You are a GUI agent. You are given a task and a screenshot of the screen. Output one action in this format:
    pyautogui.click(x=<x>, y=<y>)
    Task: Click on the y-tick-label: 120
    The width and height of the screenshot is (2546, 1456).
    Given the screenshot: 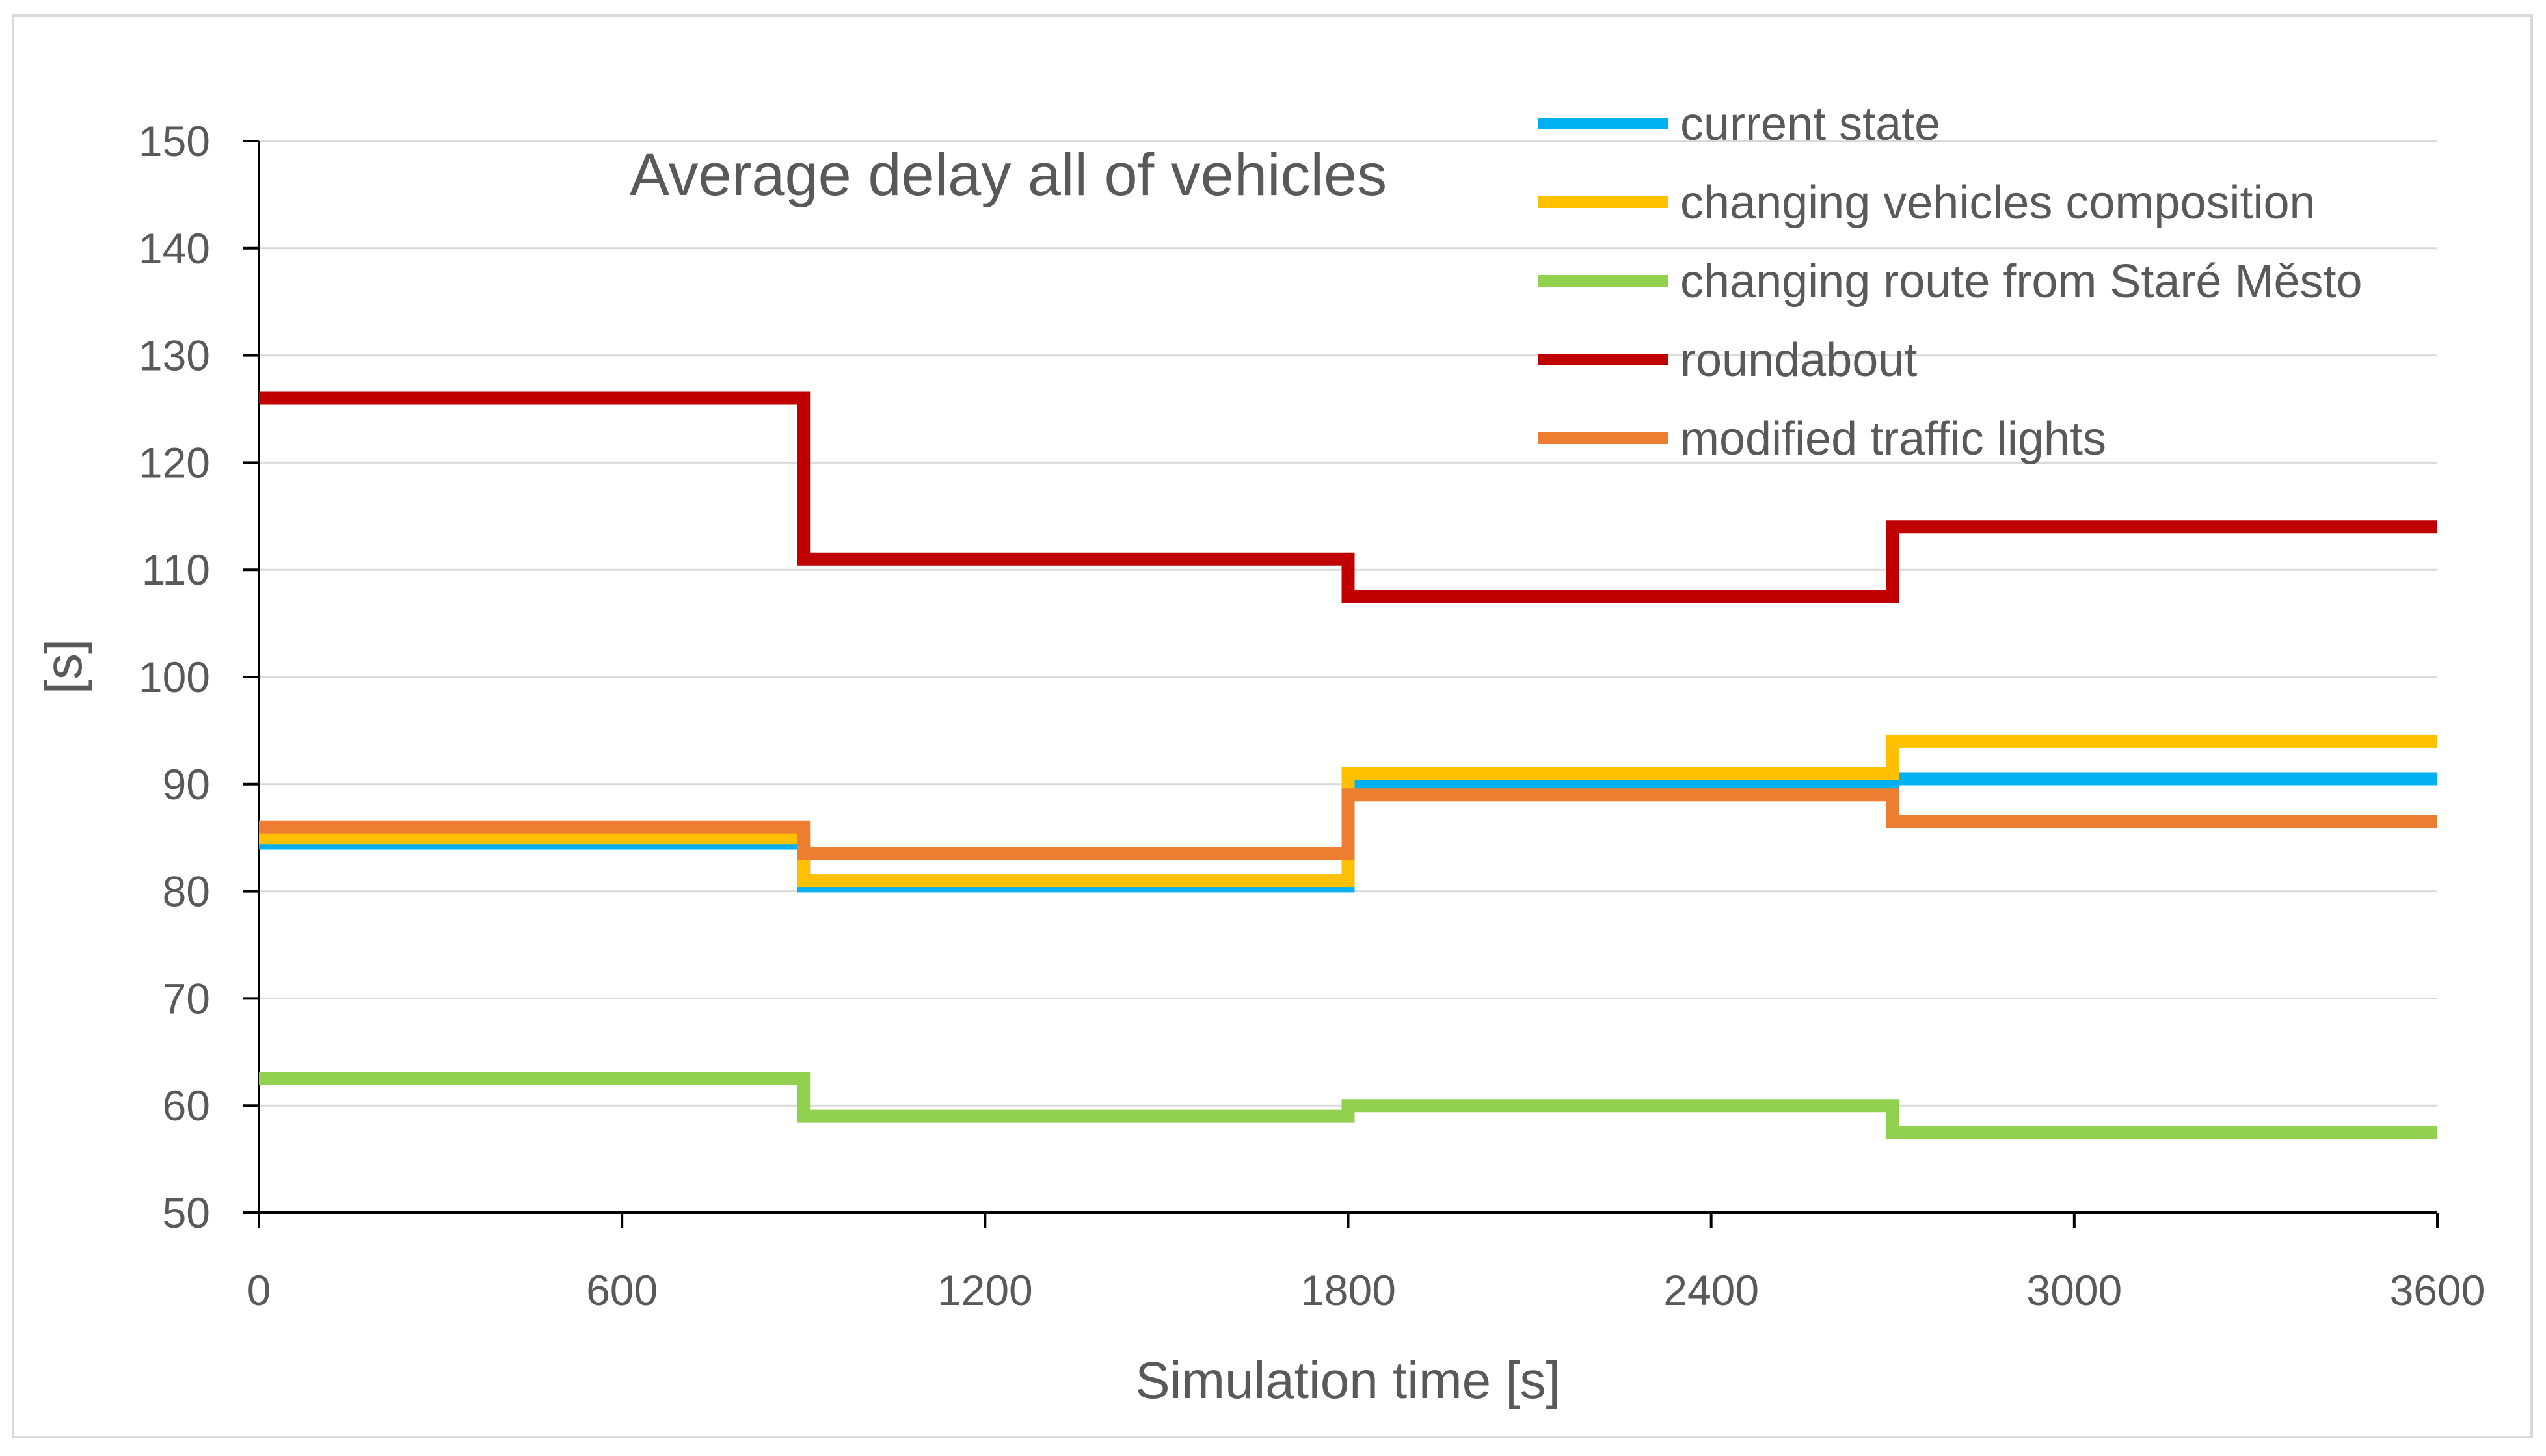 What is the action you would take?
    pyautogui.click(x=174, y=462)
    